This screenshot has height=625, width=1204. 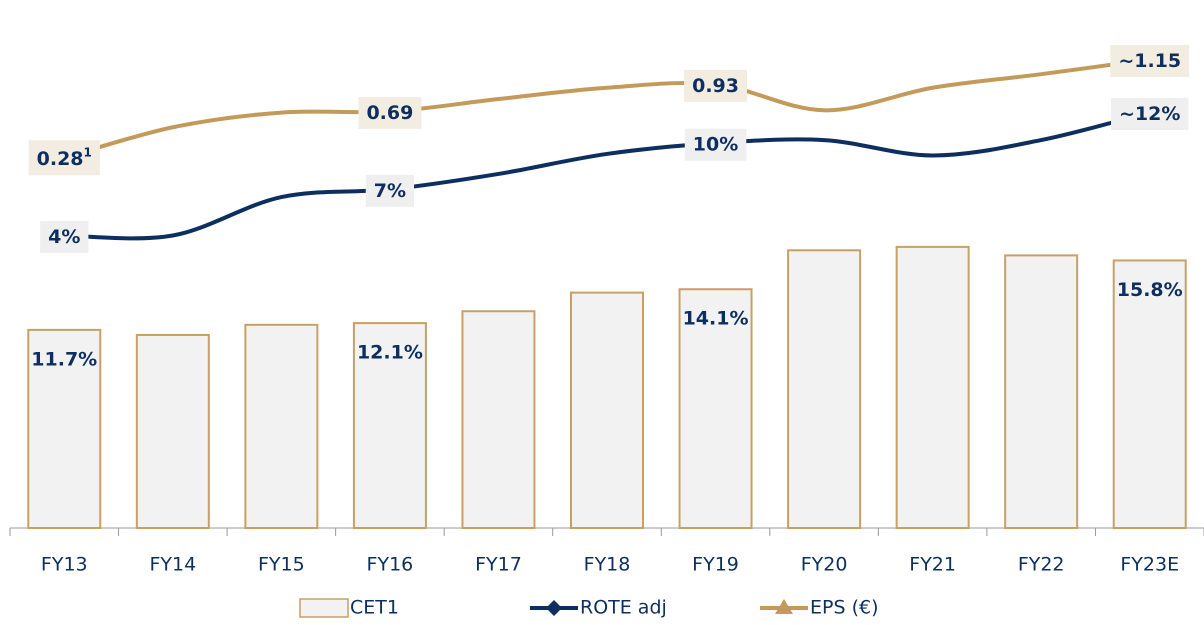 I want to click on x-tick-label: FY17, so click(x=498, y=565).